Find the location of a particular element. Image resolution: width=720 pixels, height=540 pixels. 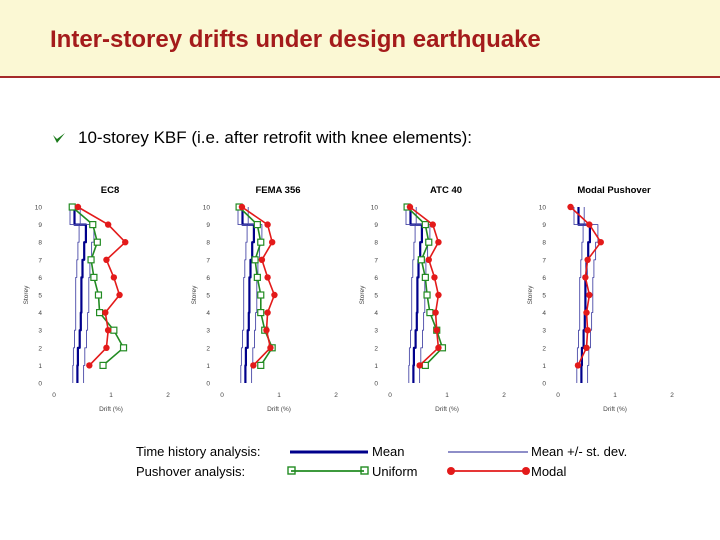

legend-uniform-swatch is located at coordinates (328, 470).